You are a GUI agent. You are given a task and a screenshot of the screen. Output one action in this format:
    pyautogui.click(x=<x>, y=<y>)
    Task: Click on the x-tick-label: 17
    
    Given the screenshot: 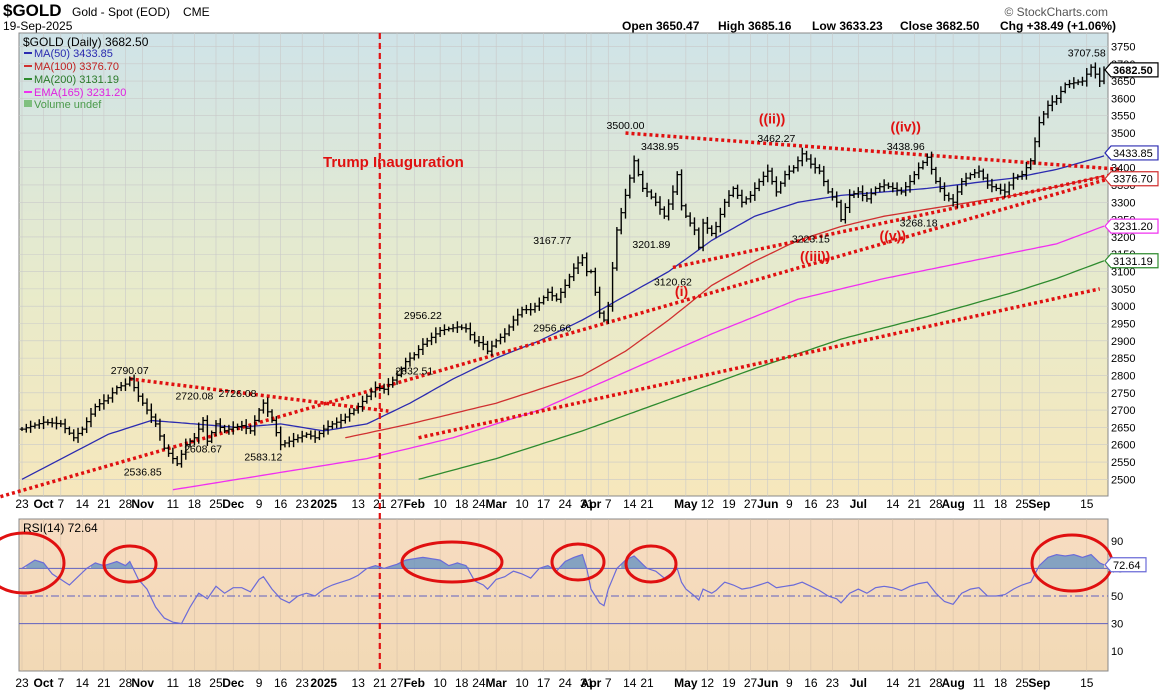 What is the action you would take?
    pyautogui.click(x=544, y=504)
    